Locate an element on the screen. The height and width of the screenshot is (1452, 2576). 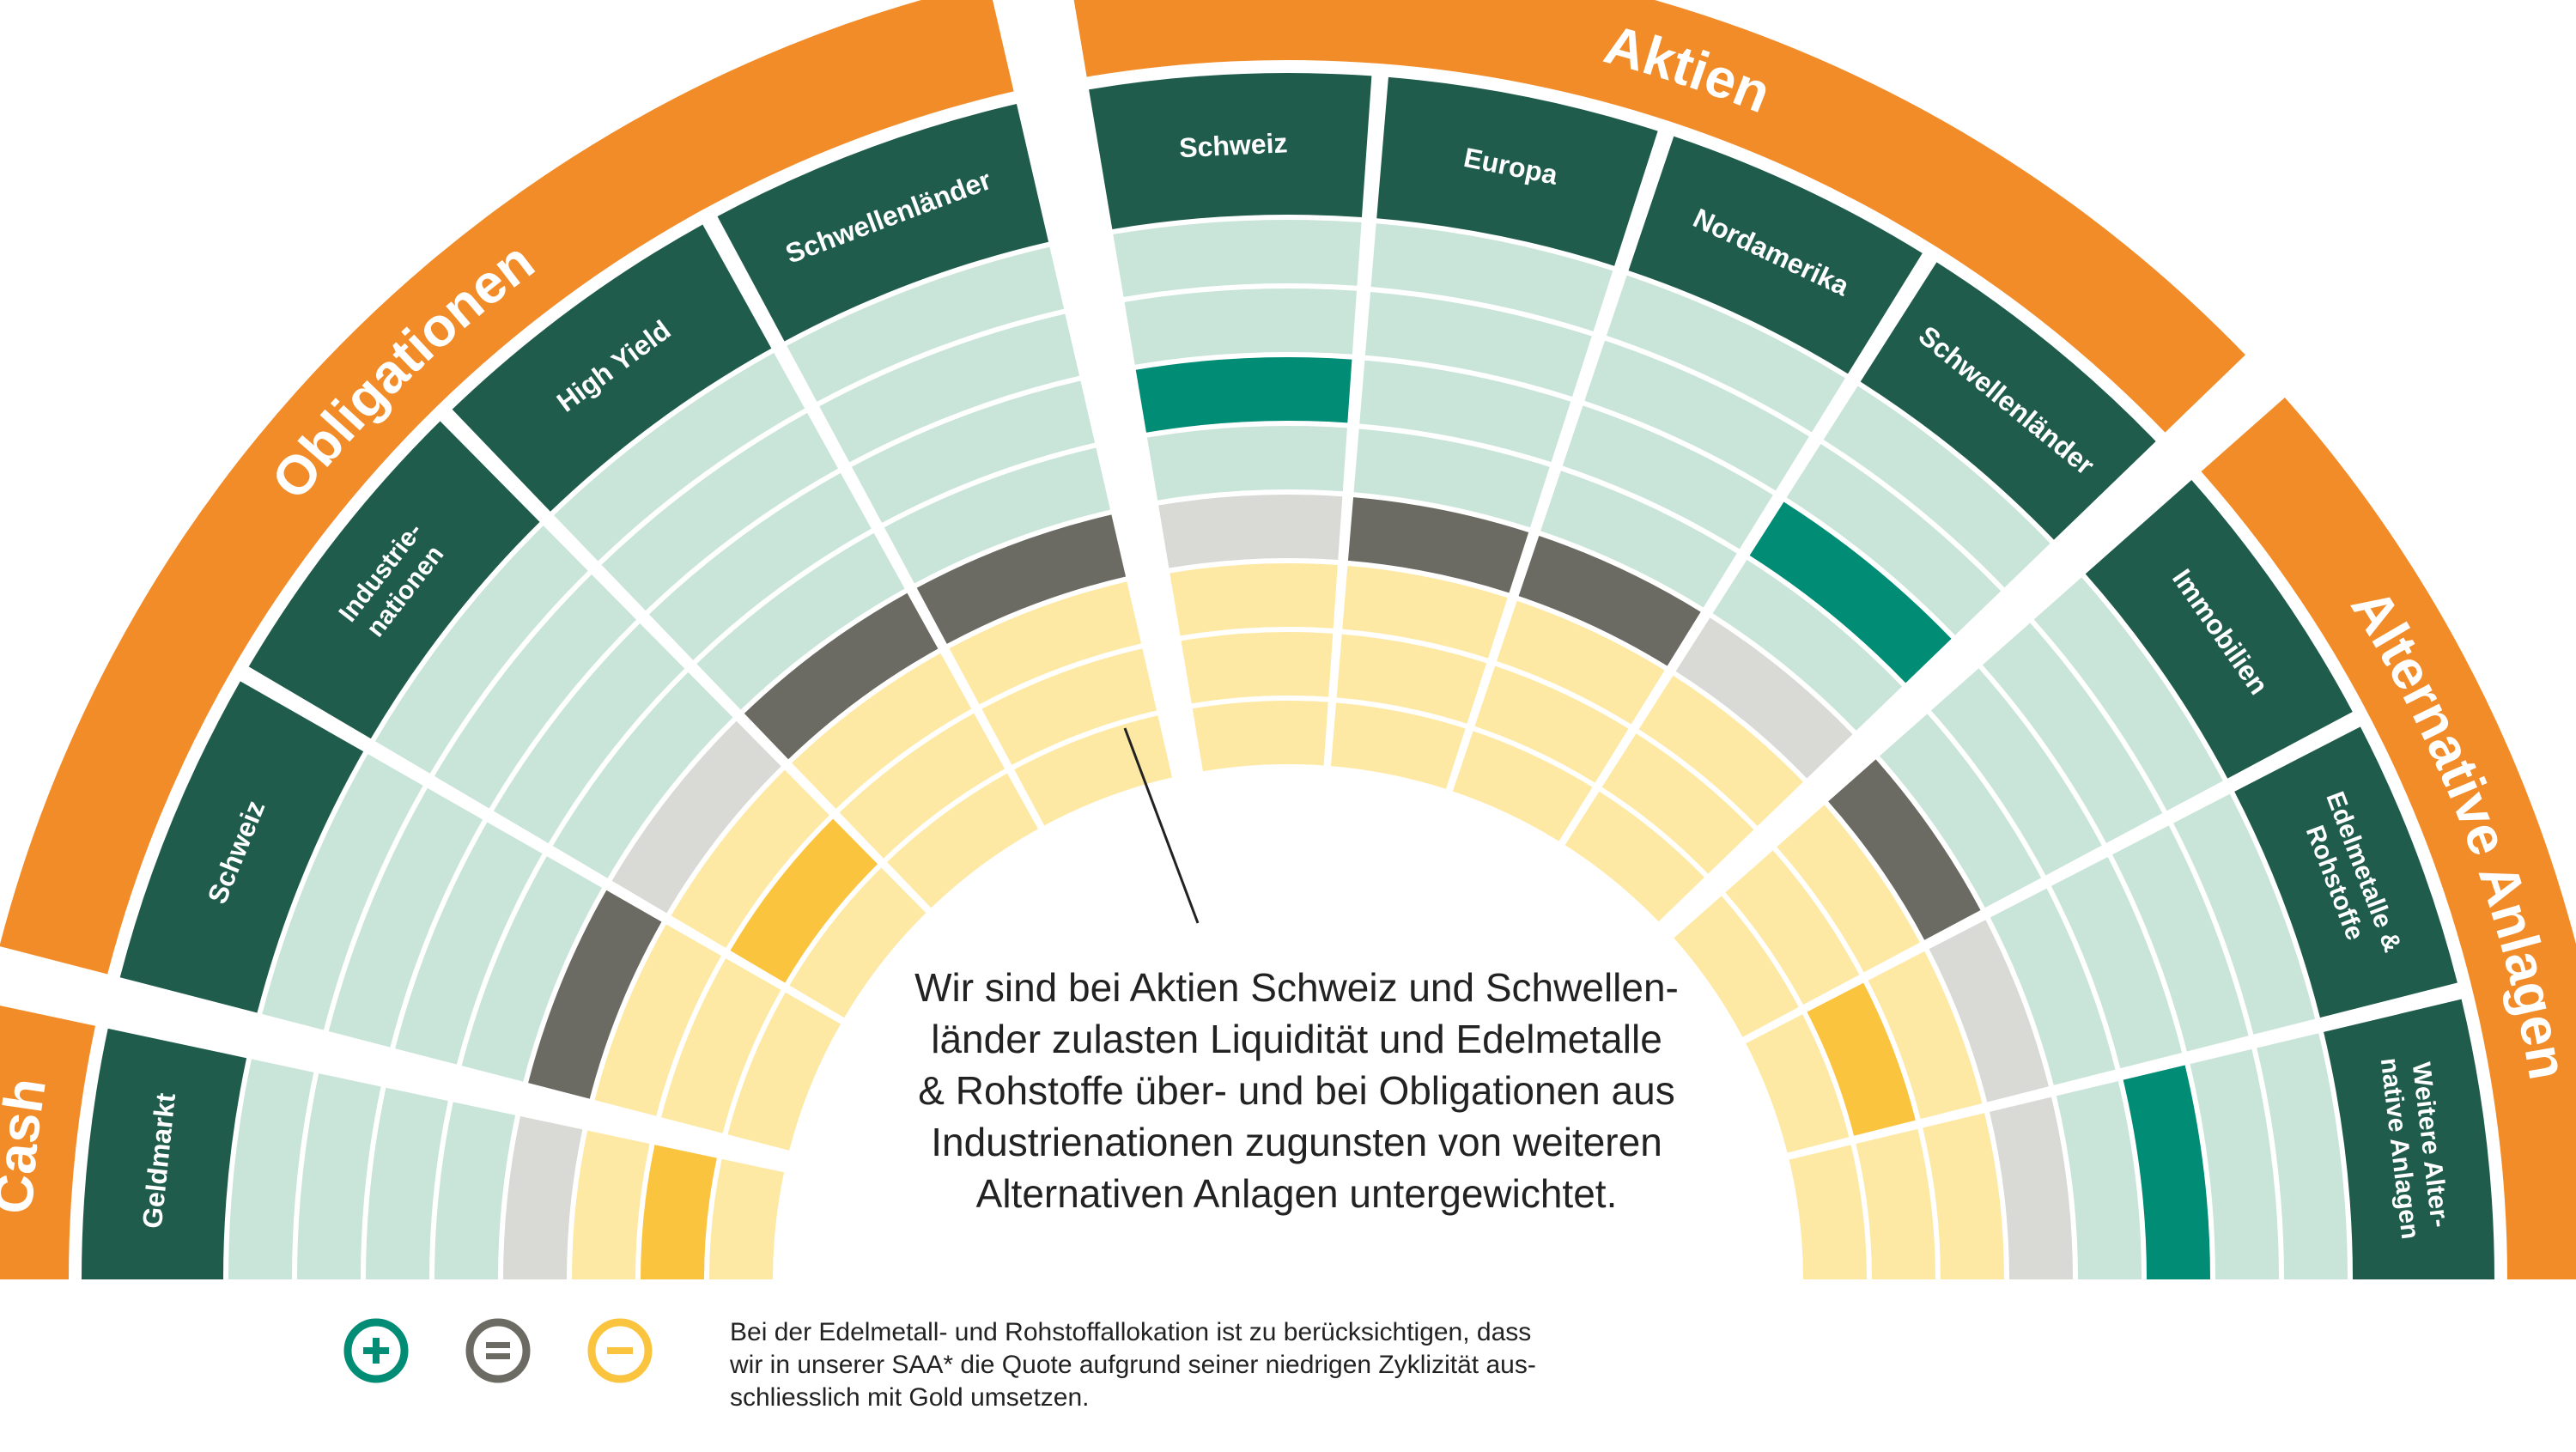
subcategory-label: Schweiz is located at coordinates (1233, 145).